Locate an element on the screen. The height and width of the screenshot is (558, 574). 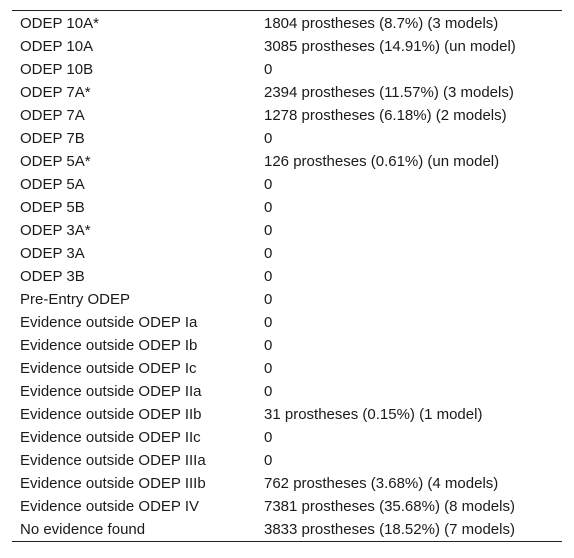
odep-level-cell: ODEP 5A is located at coordinates (52, 184).